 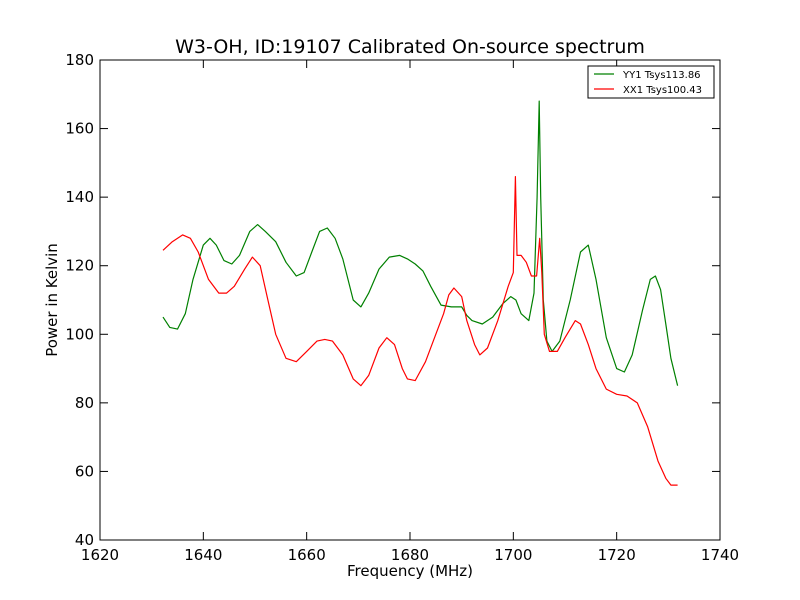 I want to click on y-tick-label: 60, so click(x=84, y=471).